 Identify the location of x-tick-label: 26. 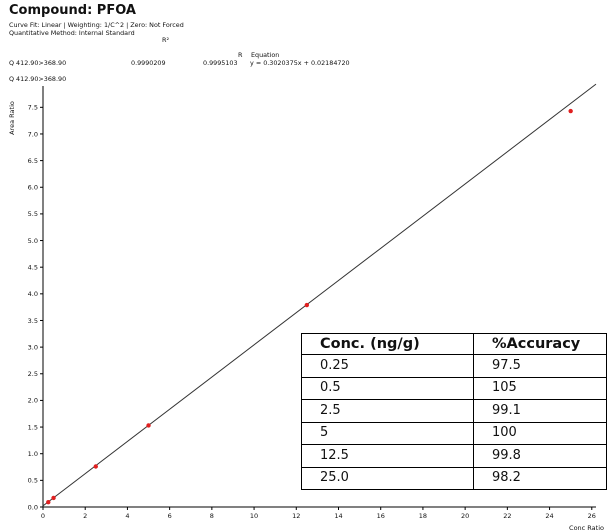
(592, 516).